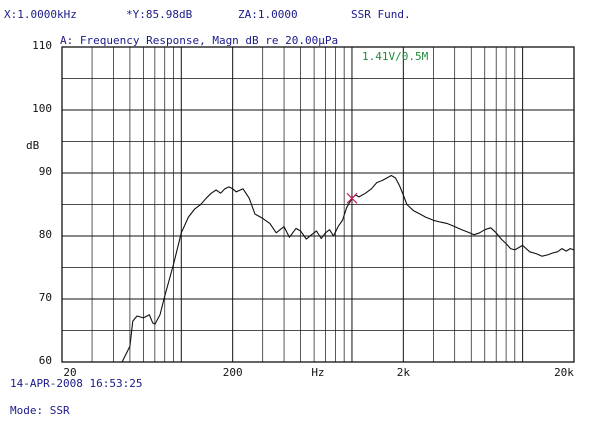 The image size is (593, 428). I want to click on stimulus-annotation: 1.41V/0.5M, so click(395, 56).